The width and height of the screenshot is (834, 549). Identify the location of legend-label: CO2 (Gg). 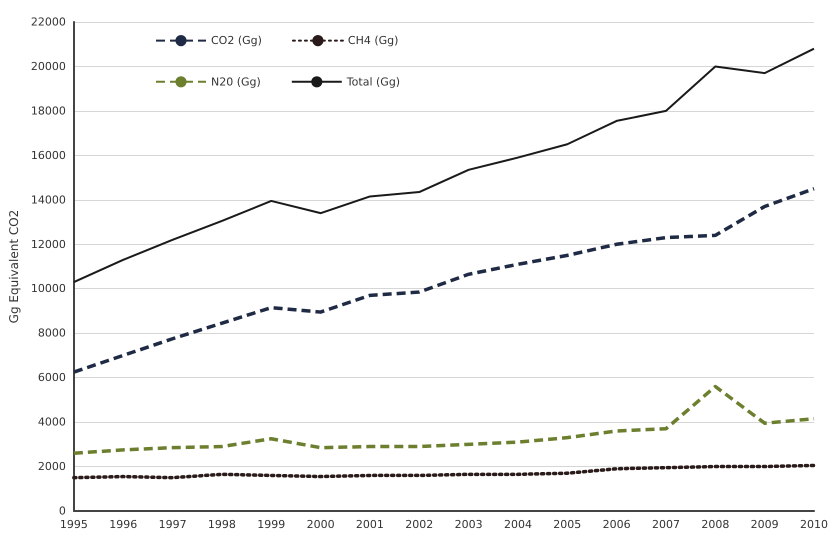
(236, 41).